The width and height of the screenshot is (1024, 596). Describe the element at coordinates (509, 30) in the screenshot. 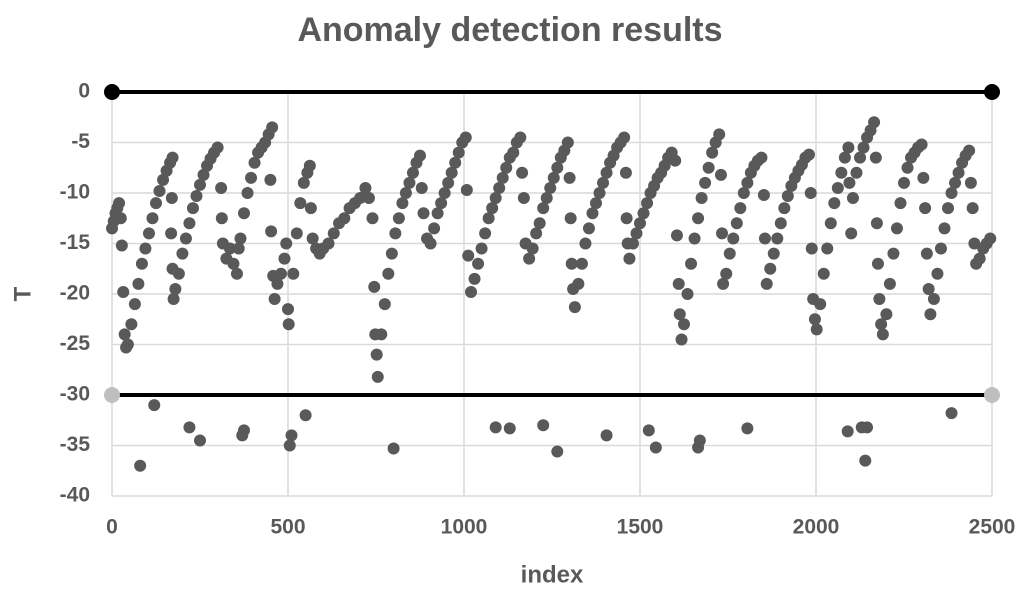

I see `chart-title: Anomaly detection results` at that location.